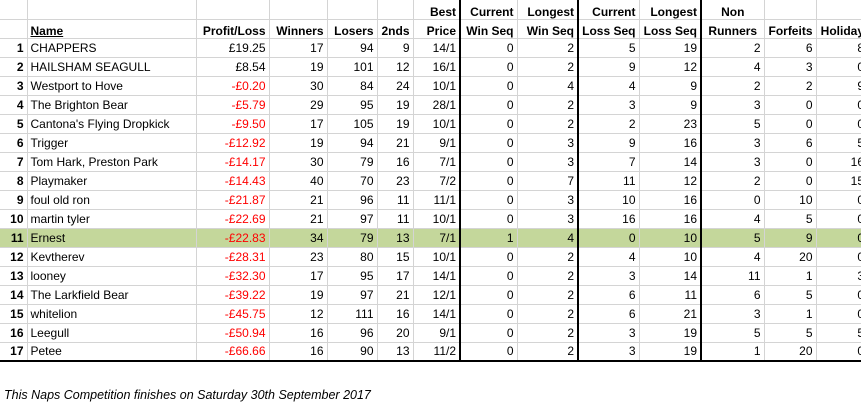 This screenshot has width=861, height=406. I want to click on best-price-cell: 28/1, so click(437, 105).